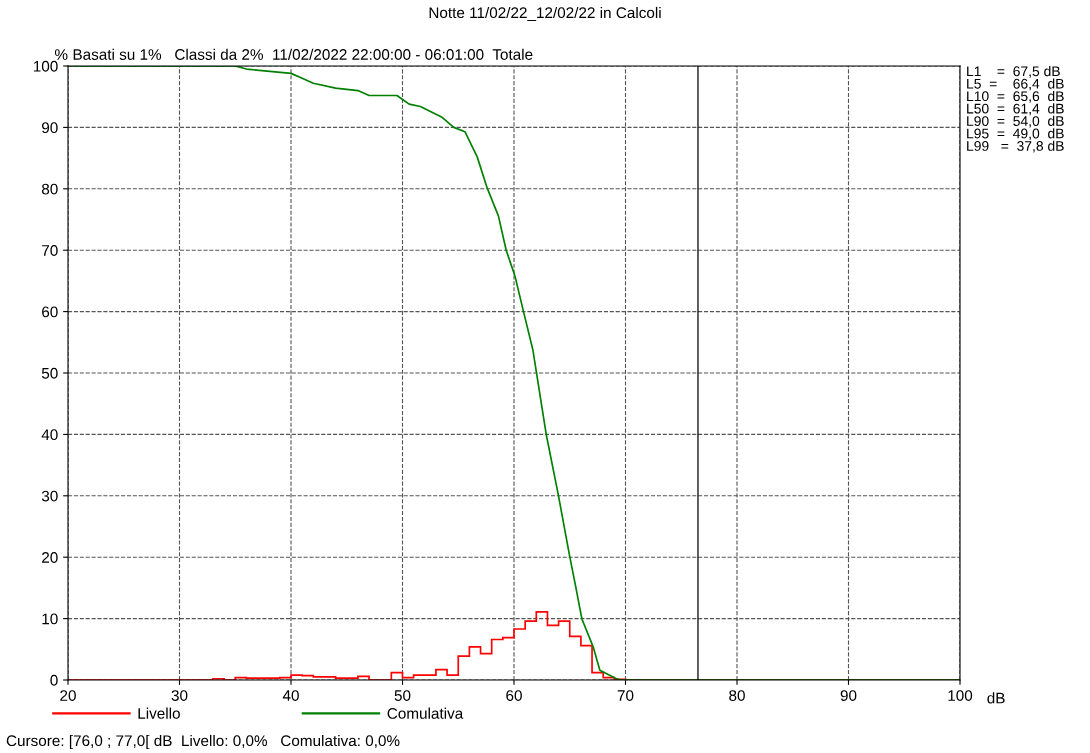  I want to click on legend-label: Comulativa, so click(425, 713).